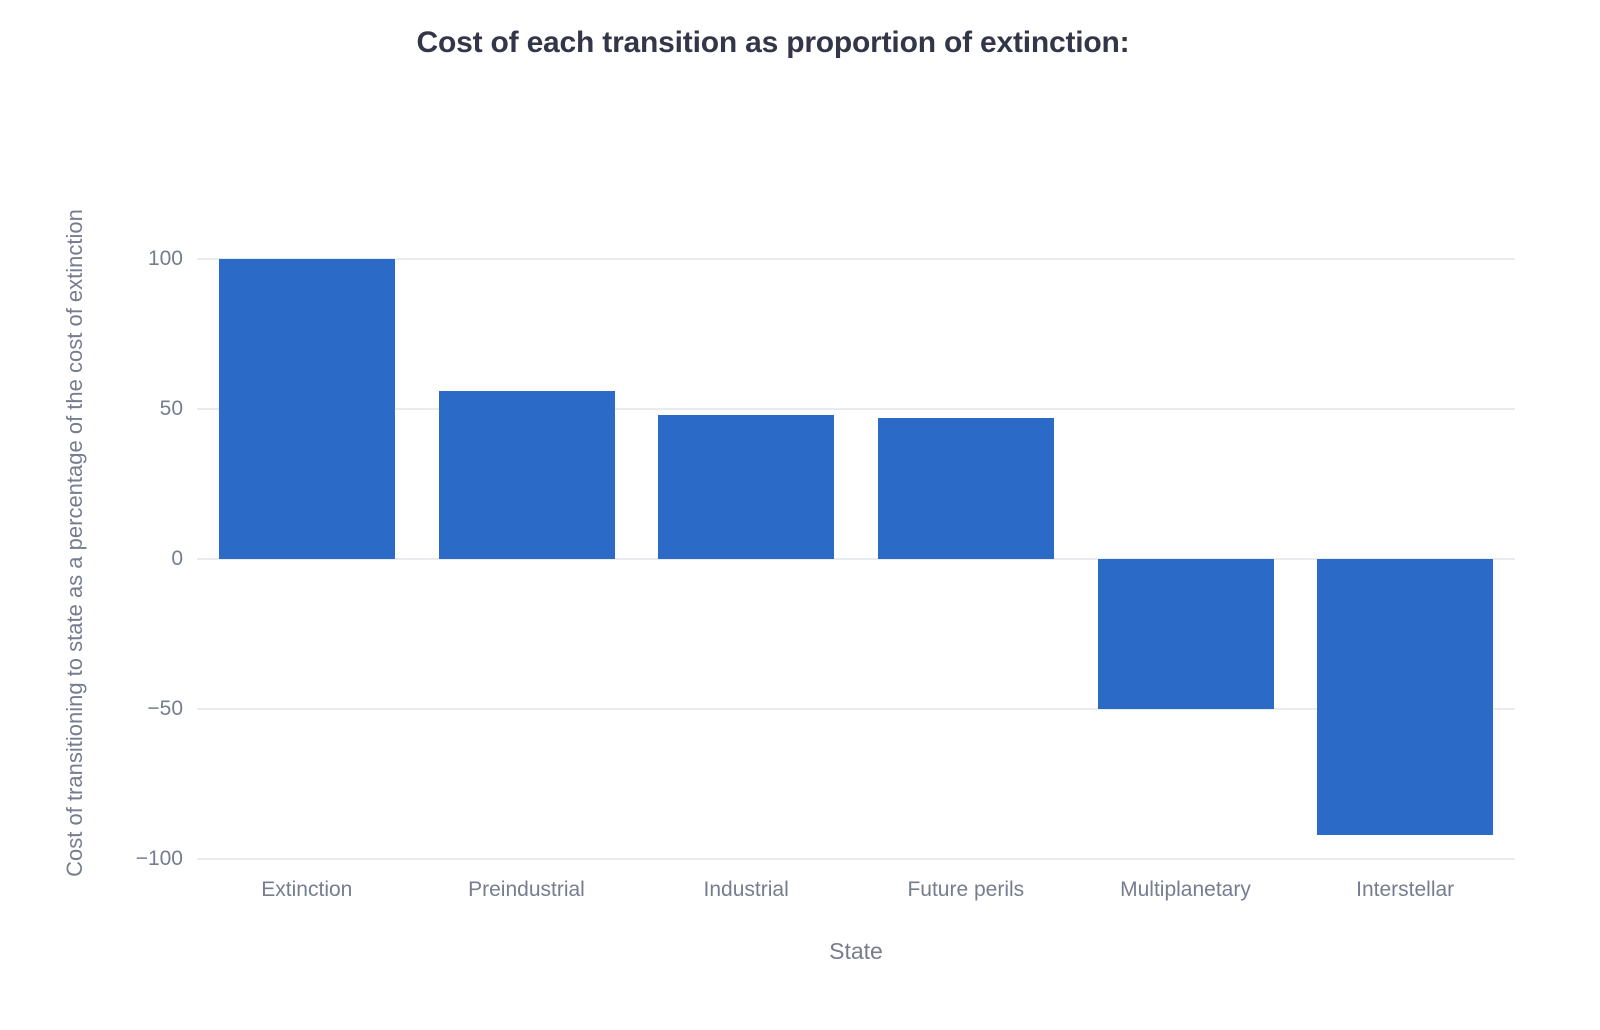 The width and height of the screenshot is (1600, 1030). I want to click on bar-extinction, so click(306, 408).